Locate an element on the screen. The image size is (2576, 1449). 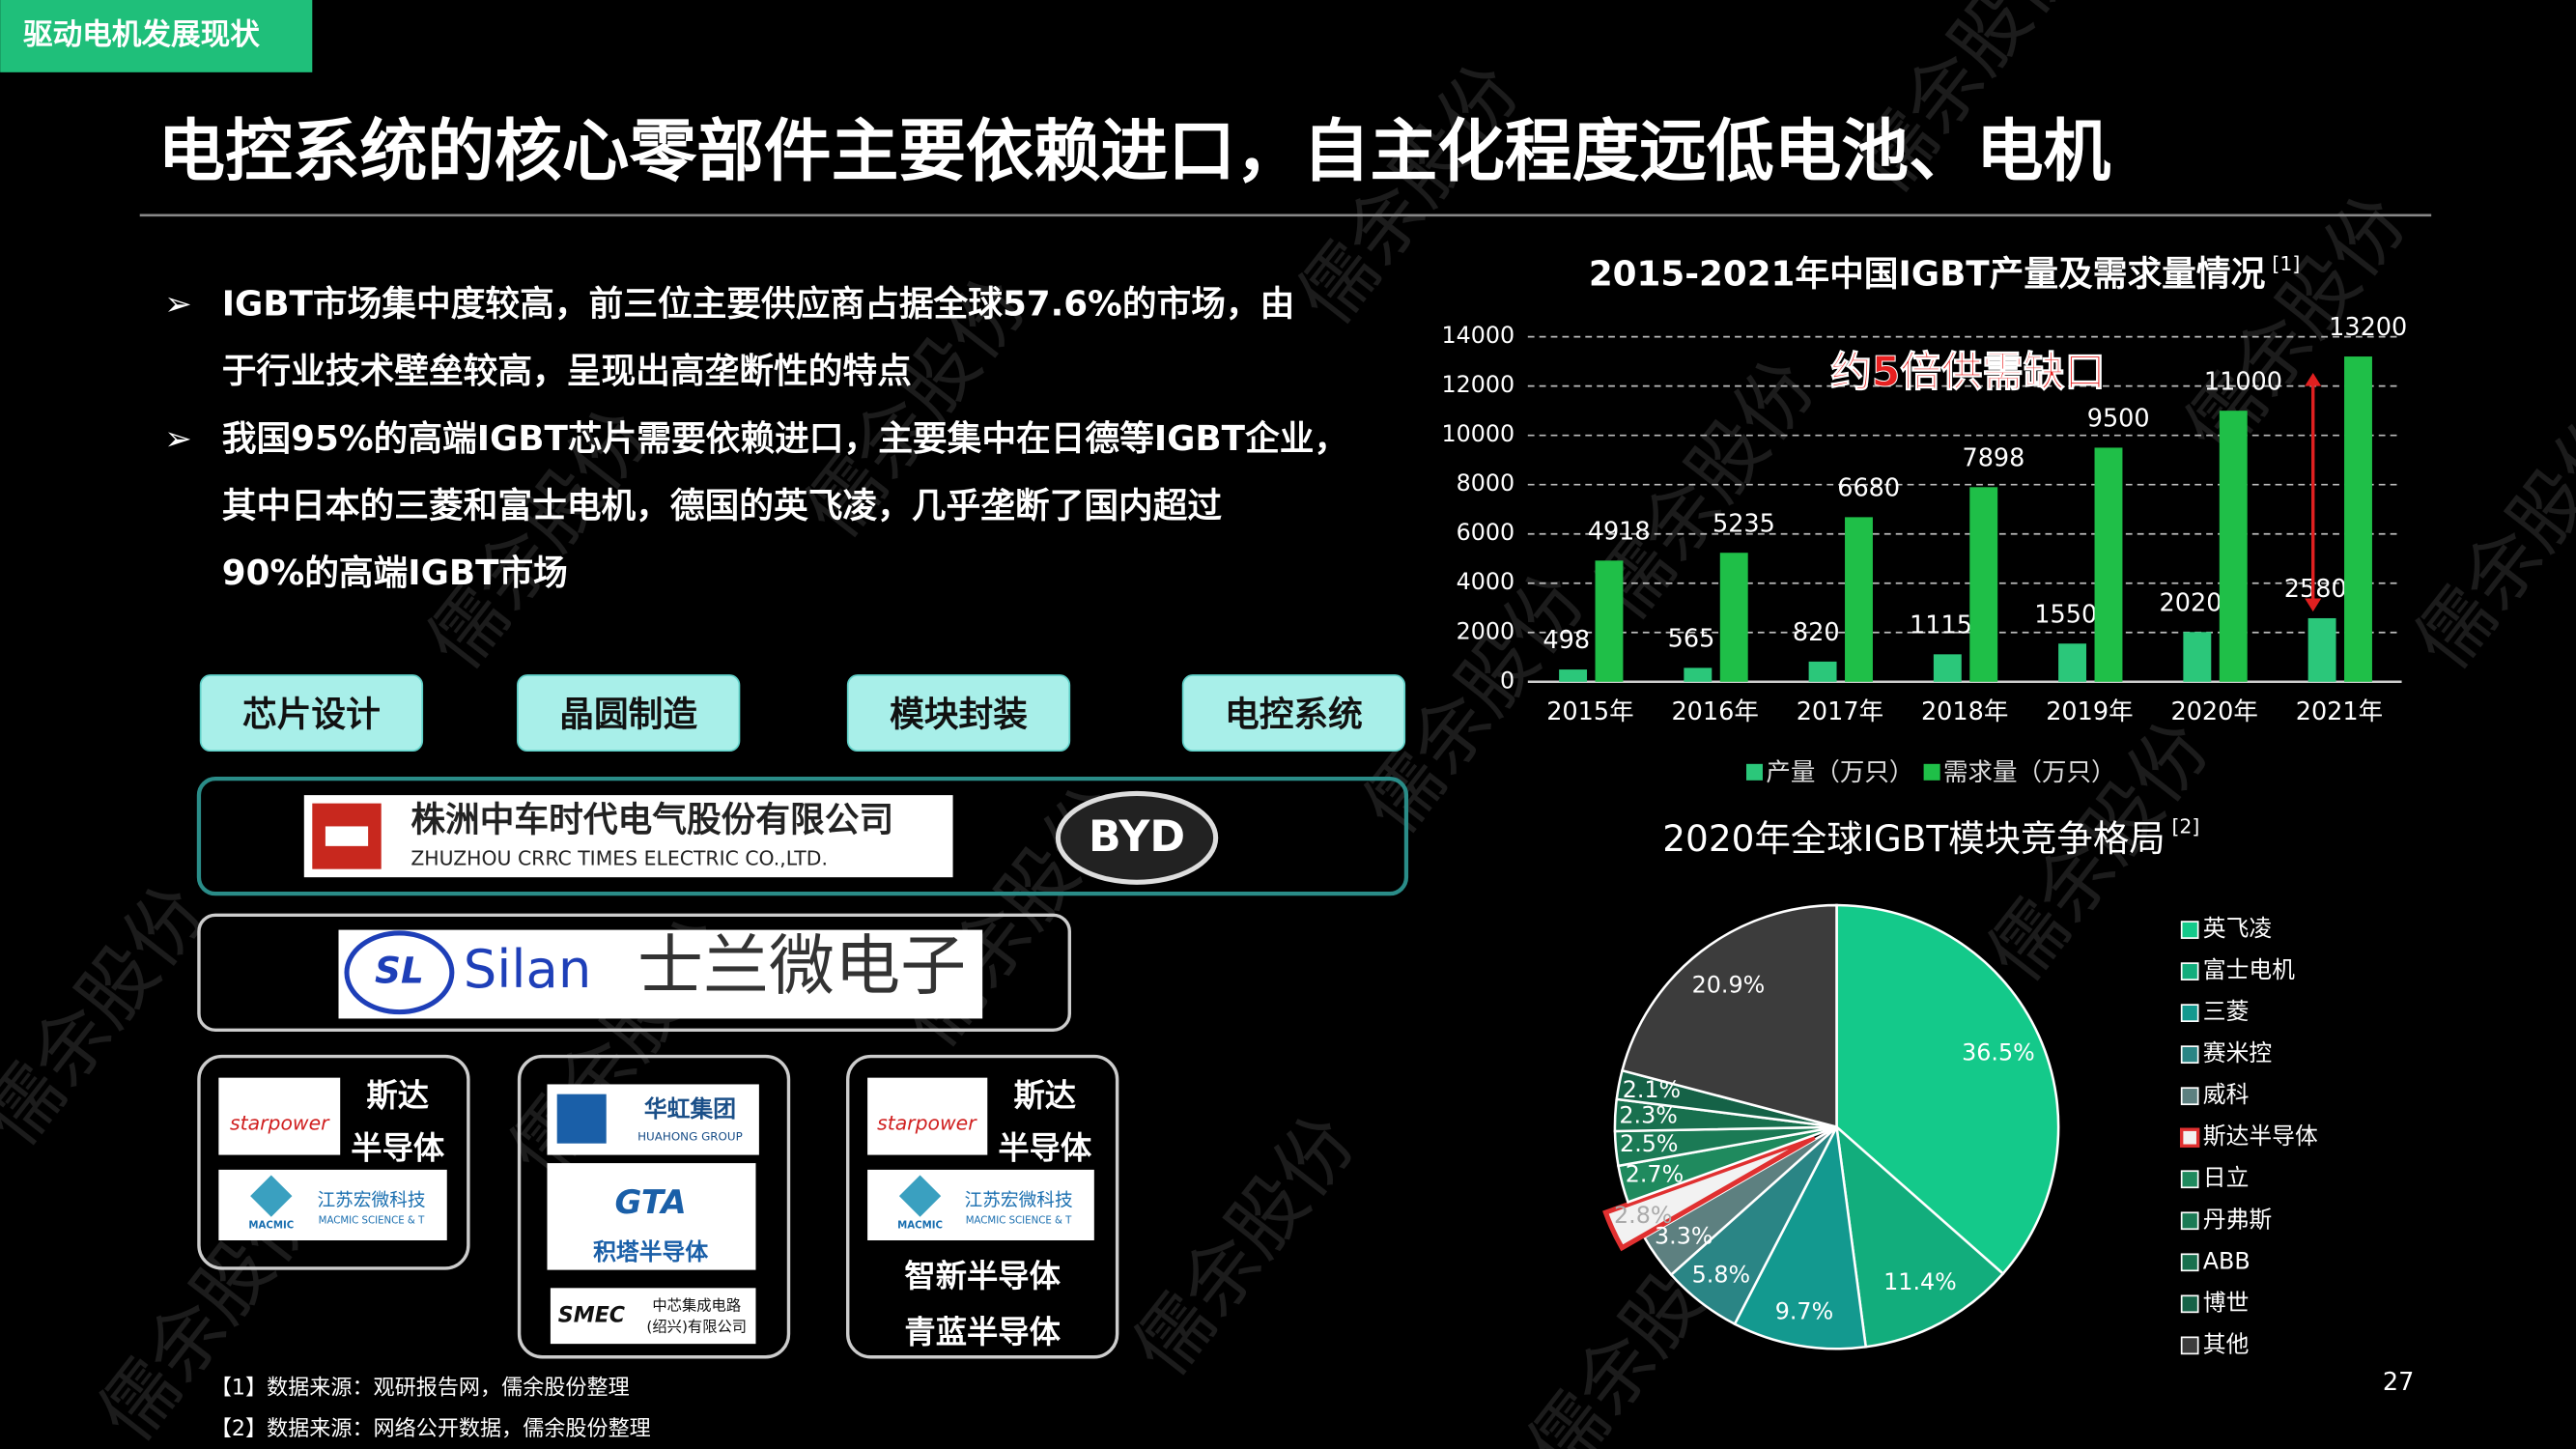
bullet-text: 我国95%的高端IGBT芯片需要依赖进口，主要集中在日德等IGBT企业， is located at coordinates (785, 439).